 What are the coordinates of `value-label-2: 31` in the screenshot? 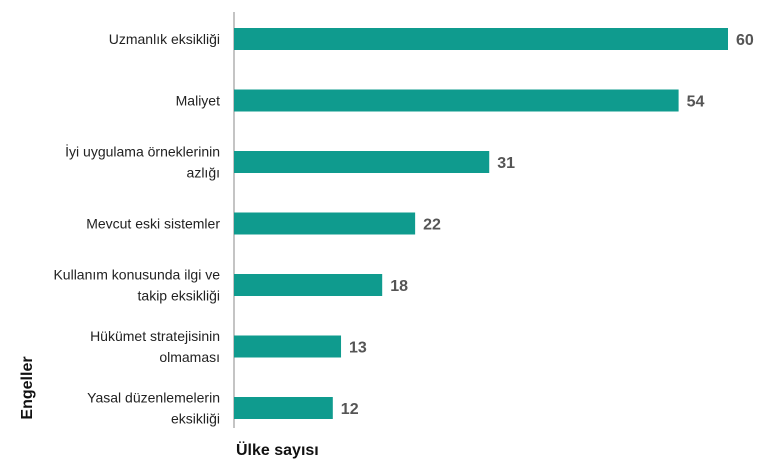 It's located at (506, 163).